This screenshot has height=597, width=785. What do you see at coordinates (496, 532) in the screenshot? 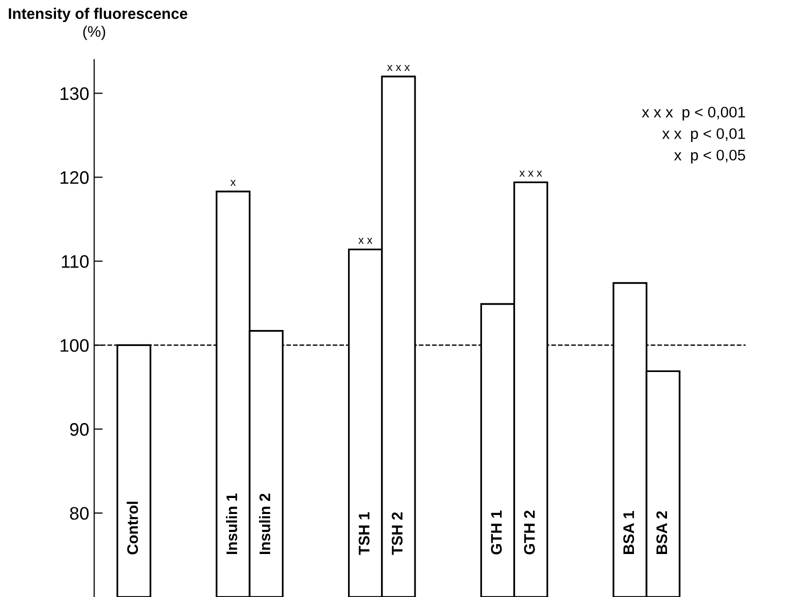
I see `x-tick-label: GTH 1` at bounding box center [496, 532].